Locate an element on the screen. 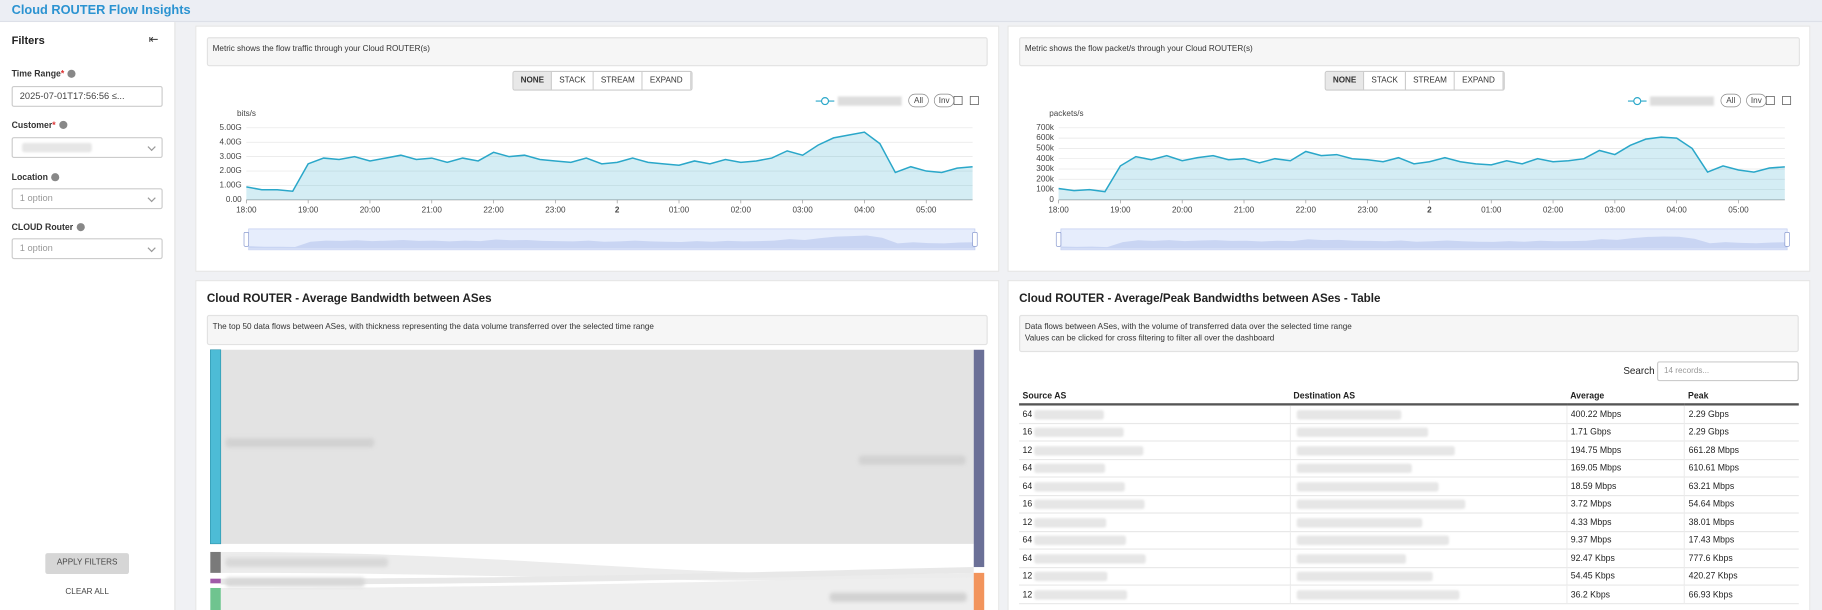 The height and width of the screenshot is (610, 1822). table-row: 12 36.2 Kbps 66.93 Kbps is located at coordinates (1409, 594).